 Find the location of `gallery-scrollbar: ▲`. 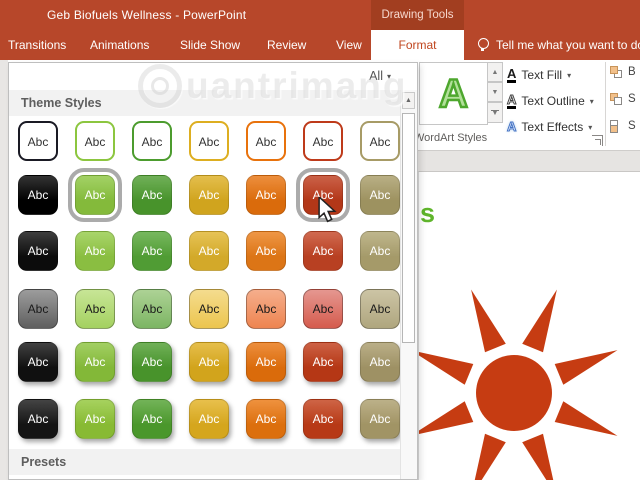

gallery-scrollbar: ▲ is located at coordinates (408, 284).